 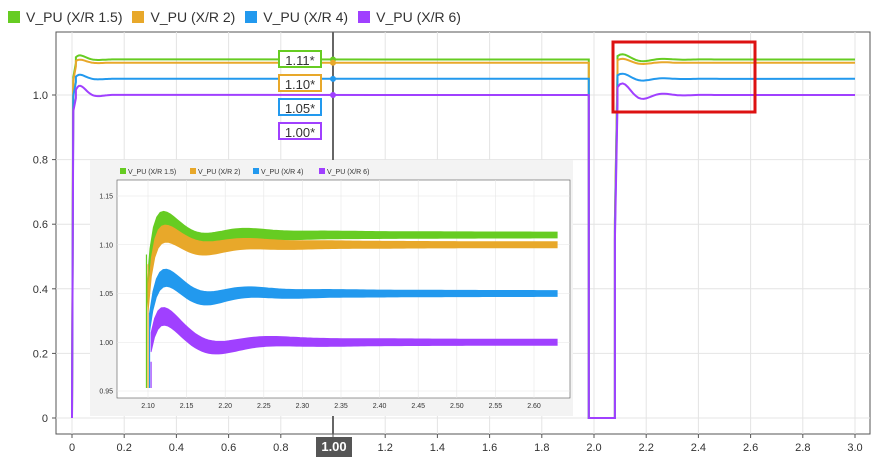 I want to click on cursor-dots, so click(x=333, y=77).